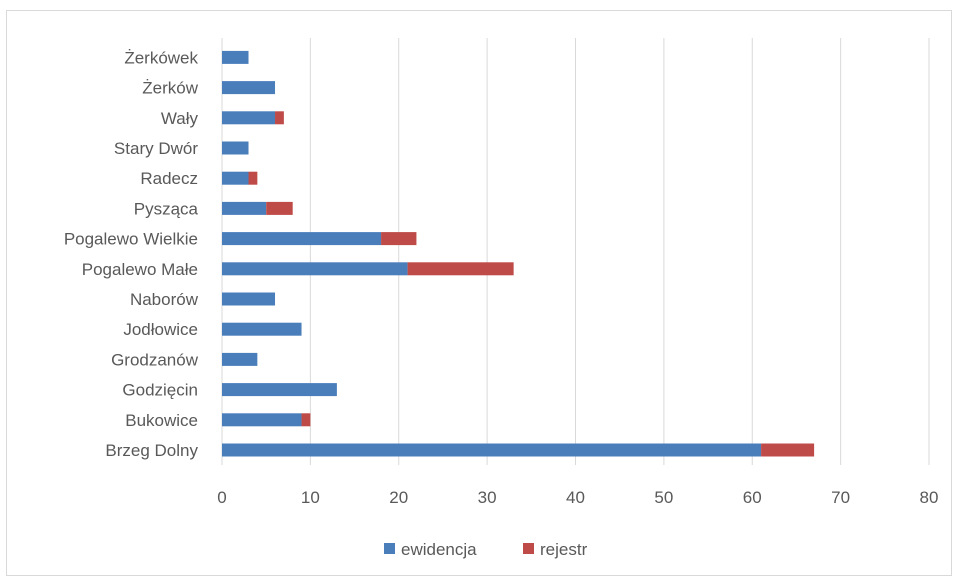 This screenshot has height=580, width=955. I want to click on x-tick-label: 80, so click(929, 497).